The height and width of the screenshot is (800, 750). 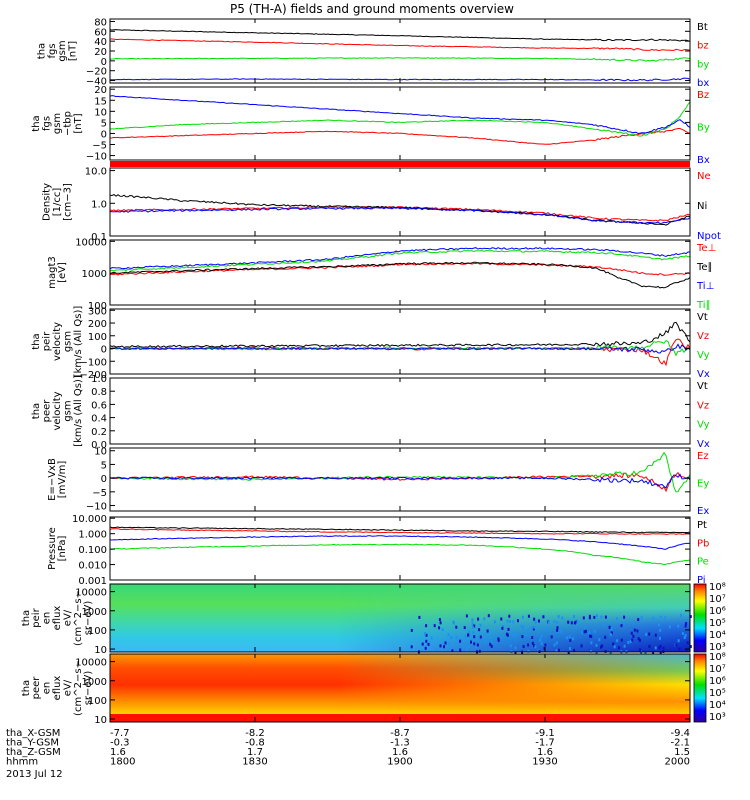 I want to click on y-axis-label: sr−eV), so click(x=88, y=688).